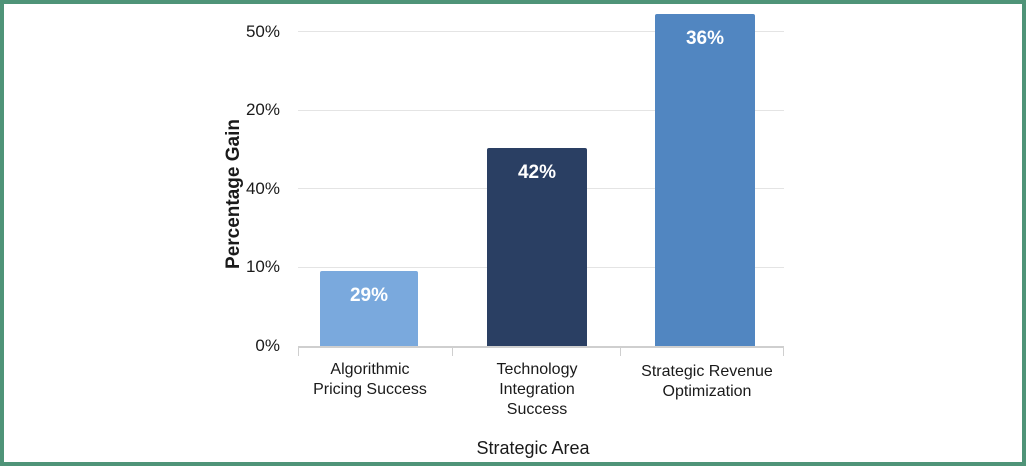 This screenshot has width=1026, height=466. I want to click on bar-algorithmic-pricing: 29%, so click(369, 308).